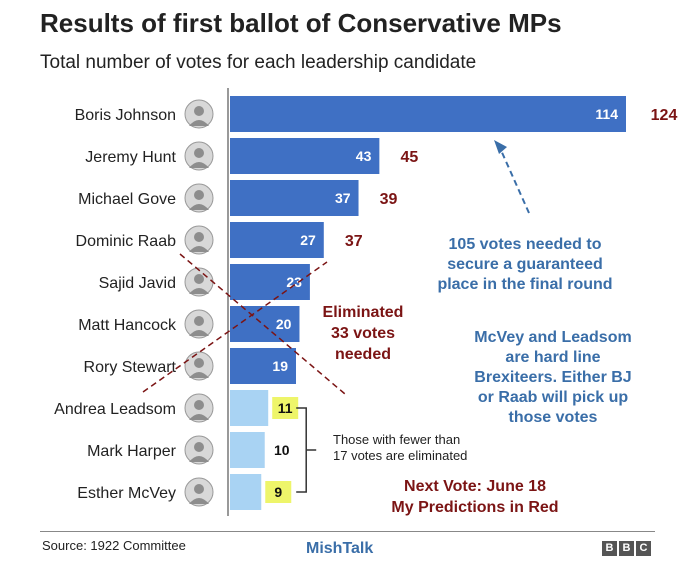 This screenshot has width=696, height=573. Describe the element at coordinates (364, 156) in the screenshot. I see `data-label: 43` at that location.